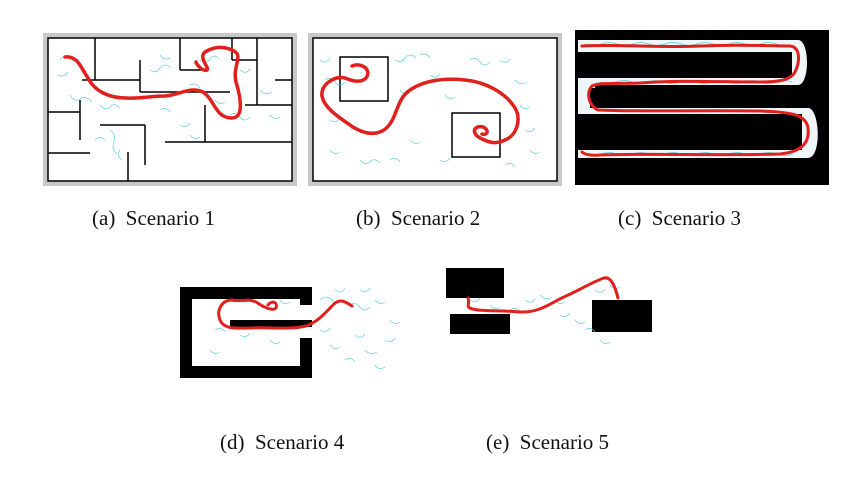  I want to click on scenario-2-tree, so click(430, 110).